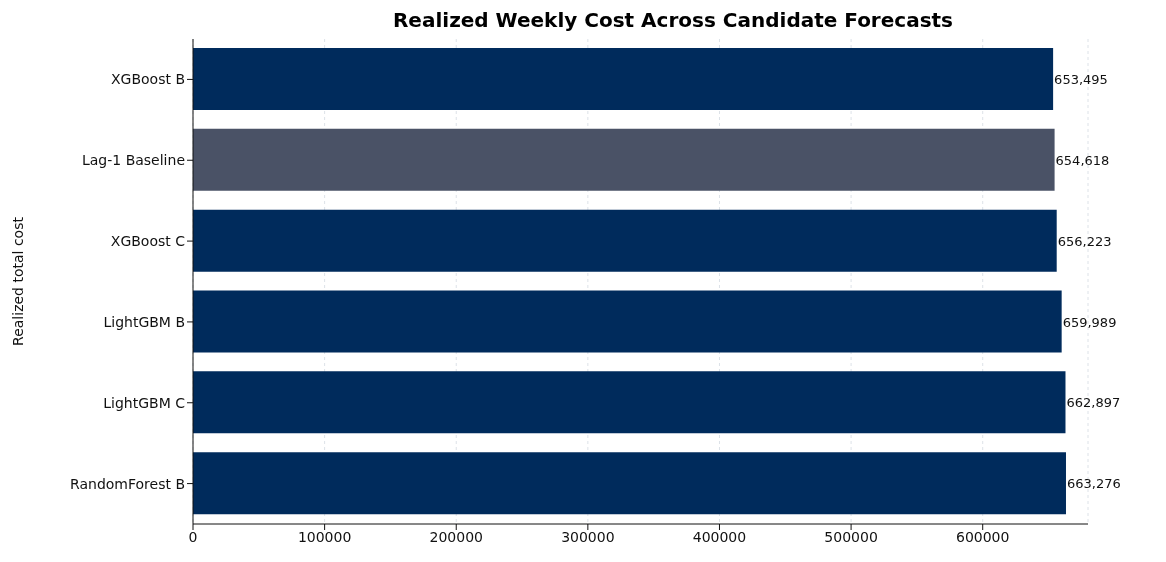 The width and height of the screenshot is (1166, 562). I want to click on x-tick-label: 400000, so click(719, 536).